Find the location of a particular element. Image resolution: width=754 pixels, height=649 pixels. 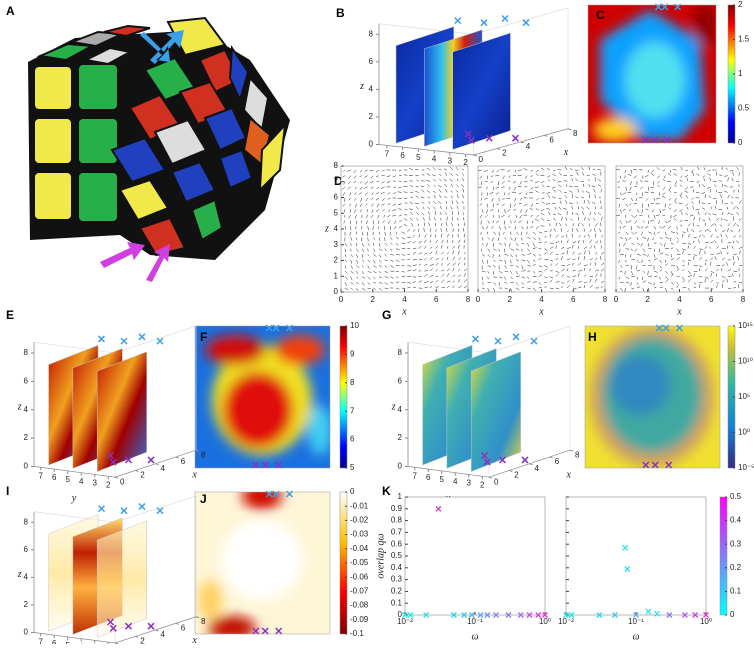

x-tick-label: 10⁰ is located at coordinates (545, 621).